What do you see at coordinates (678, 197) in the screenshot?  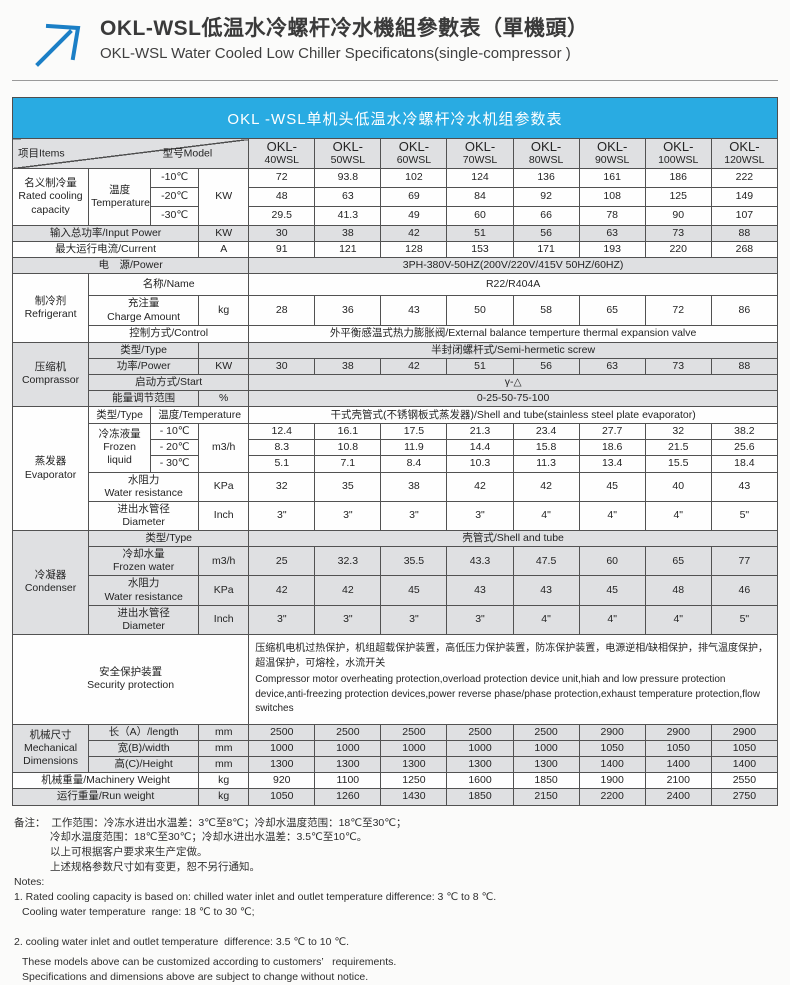 I see `table-cell: 125` at bounding box center [678, 197].